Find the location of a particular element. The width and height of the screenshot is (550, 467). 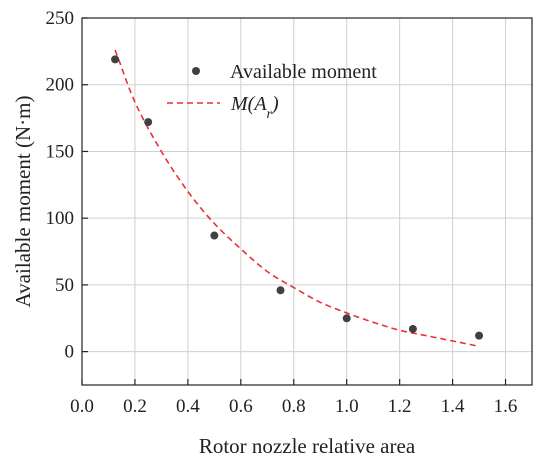

x-tick-label: 1.0 is located at coordinates (347, 406).